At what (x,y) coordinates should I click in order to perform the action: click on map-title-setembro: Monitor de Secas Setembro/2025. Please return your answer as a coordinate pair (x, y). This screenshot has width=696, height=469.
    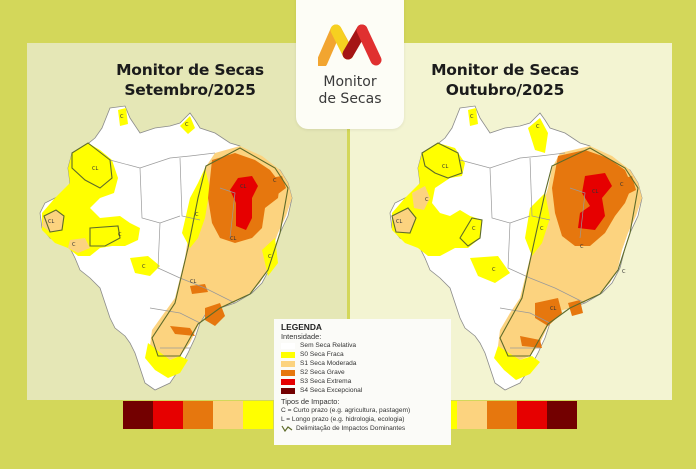
    Looking at the image, I should click on (190, 80).